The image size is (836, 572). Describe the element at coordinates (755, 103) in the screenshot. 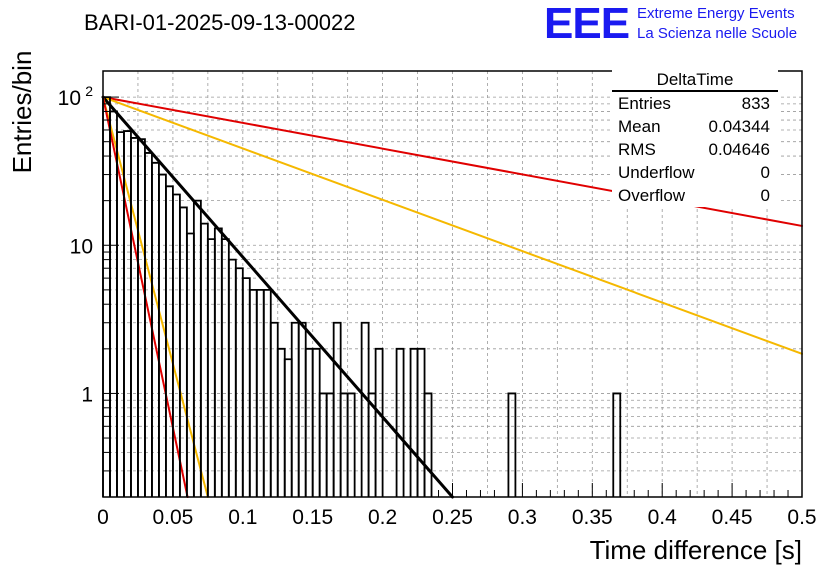

I see `stats-value: 833` at that location.